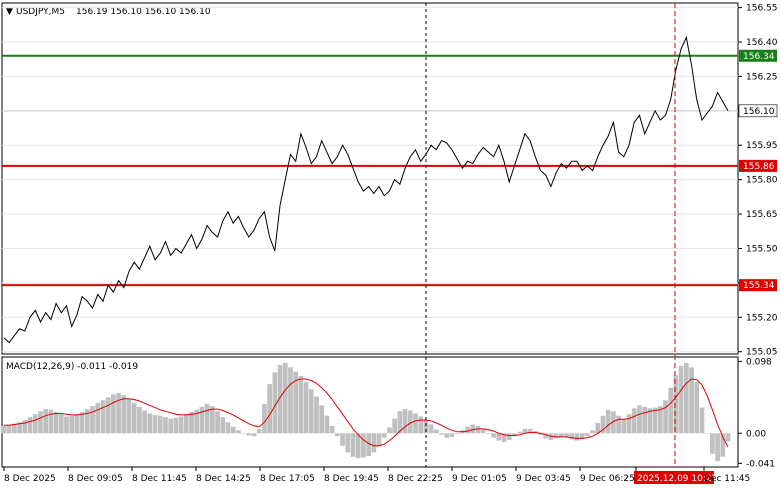  What do you see at coordinates (762, 181) in the screenshot?
I see `price-tick-label: 155.80` at bounding box center [762, 181].